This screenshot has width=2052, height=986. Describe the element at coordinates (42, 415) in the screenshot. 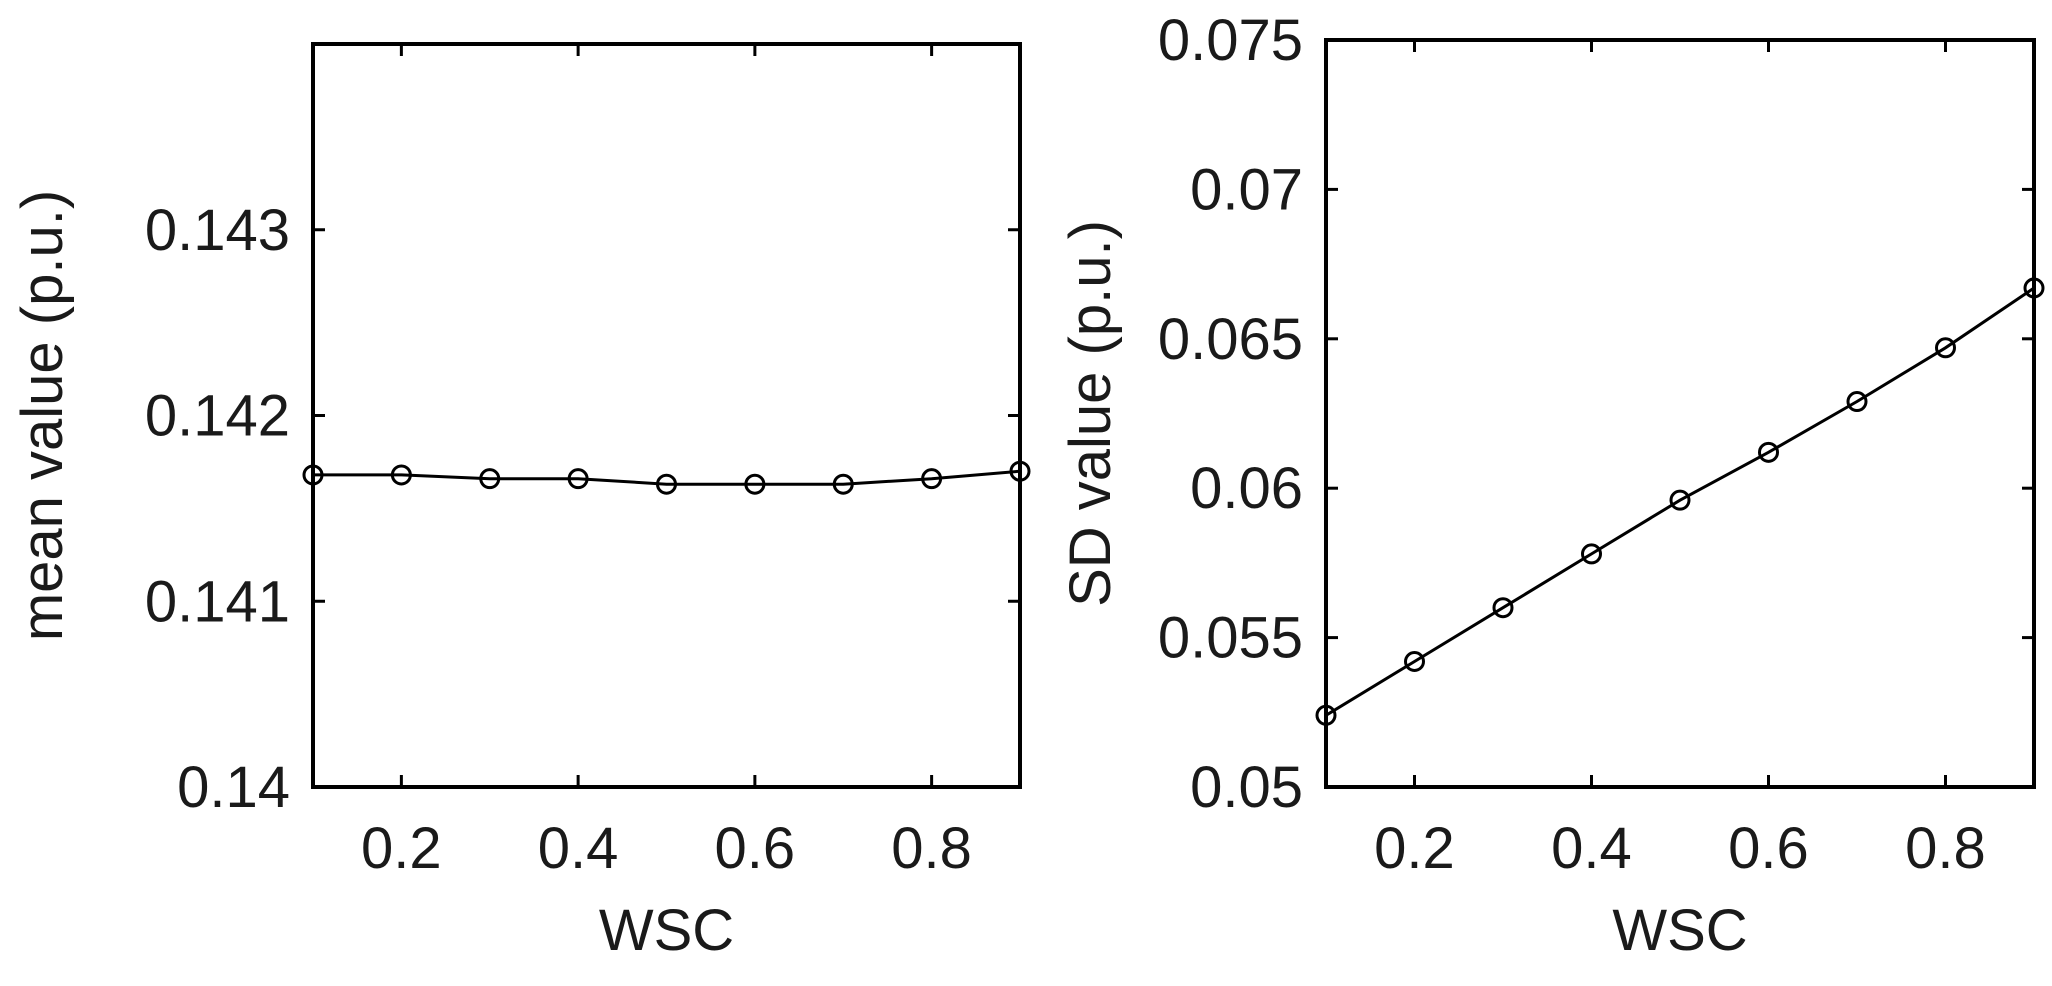

I see `y-axis-label: mean value (p.u.)` at that location.